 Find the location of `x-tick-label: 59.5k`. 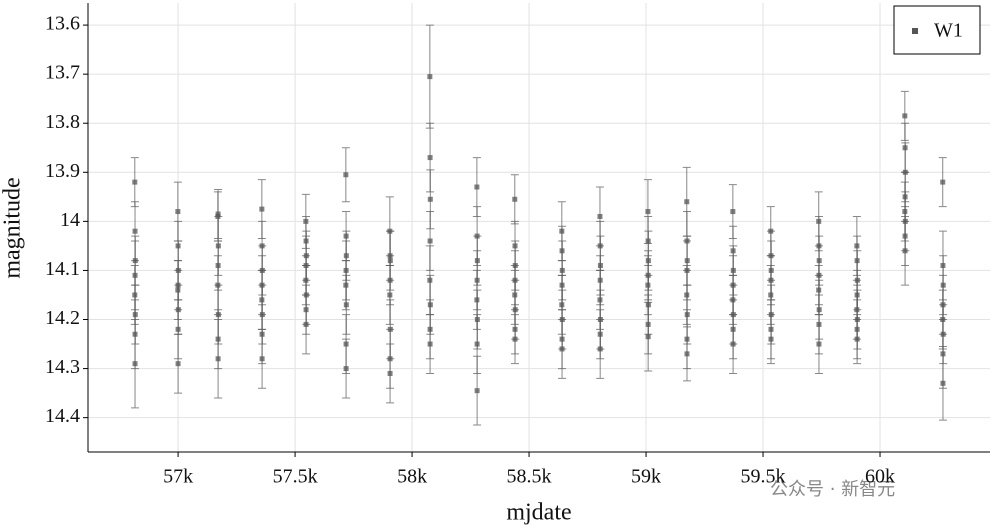

x-tick-label: 59.5k is located at coordinates (763, 477).